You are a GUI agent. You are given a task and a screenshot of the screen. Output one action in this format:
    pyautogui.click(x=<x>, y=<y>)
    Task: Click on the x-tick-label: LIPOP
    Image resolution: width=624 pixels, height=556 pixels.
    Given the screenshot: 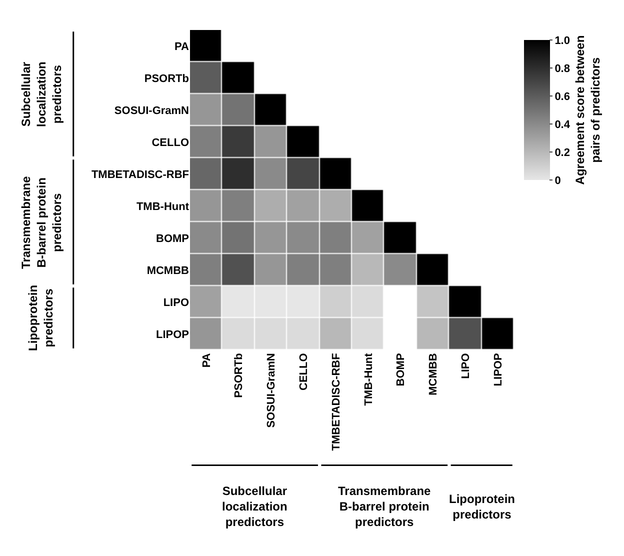 What is the action you would take?
    pyautogui.click(x=498, y=369)
    